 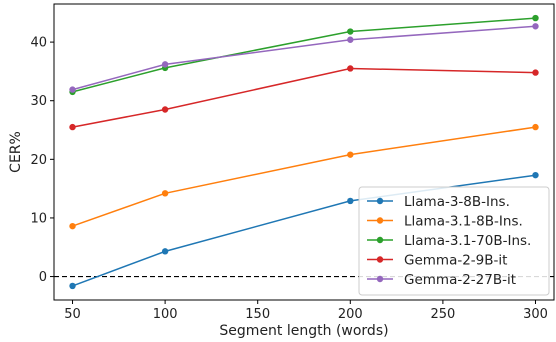 What do you see at coordinates (72, 314) in the screenshot?
I see `x-tick-label: 50` at bounding box center [72, 314].